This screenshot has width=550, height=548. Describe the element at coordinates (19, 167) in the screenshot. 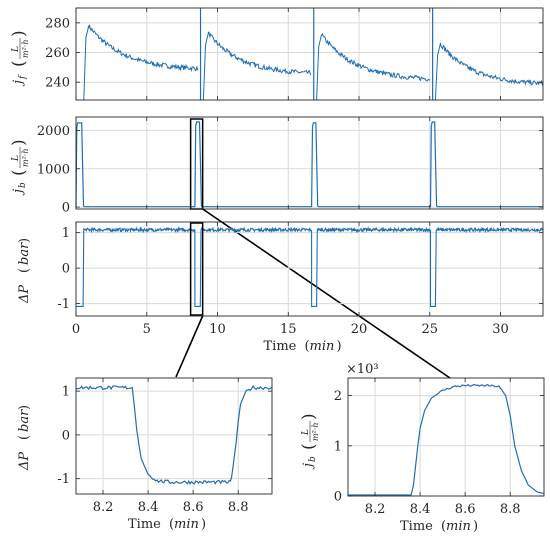

I see `y-axis-label-jb: j b L m²·h ()` at that location.